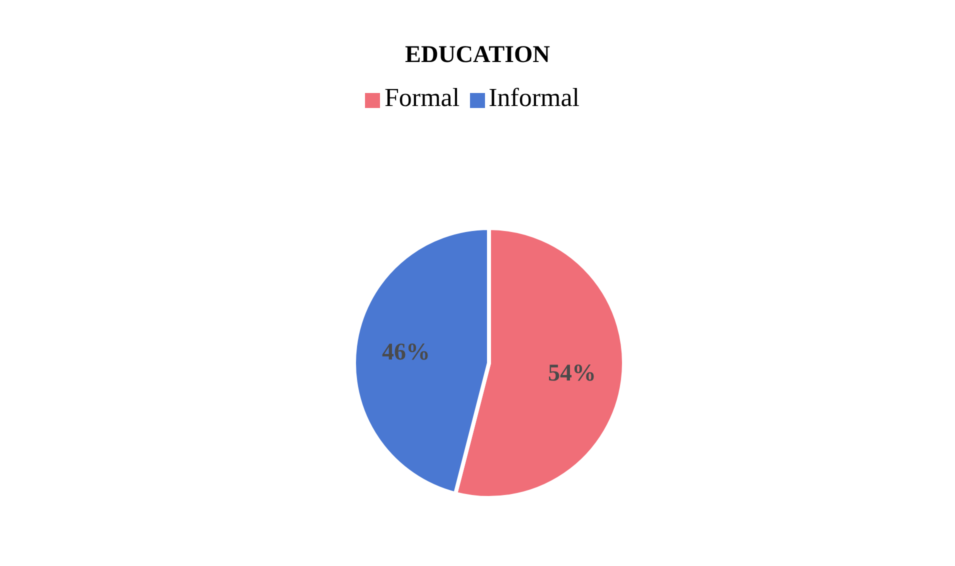 The image size is (955, 566). Describe the element at coordinates (477, 55) in the screenshot. I see `chart-title: EDUCATION` at that location.